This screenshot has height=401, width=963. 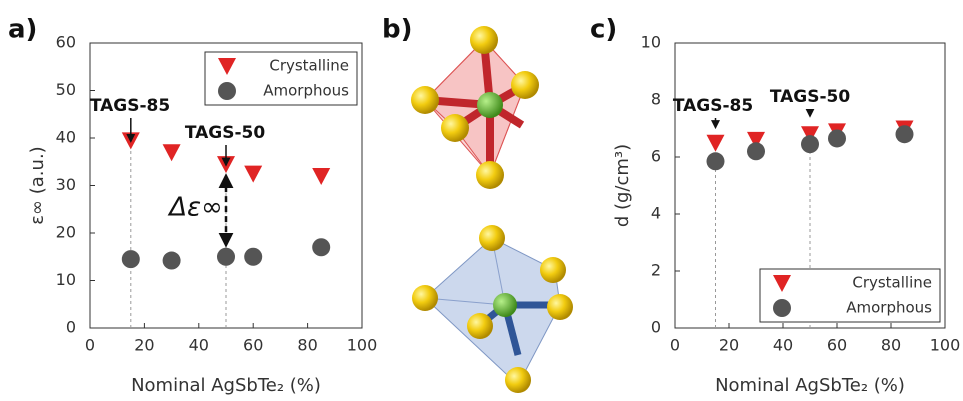 I want to click on y-axis-label: ε∞ (a.u.), so click(x=37, y=185).